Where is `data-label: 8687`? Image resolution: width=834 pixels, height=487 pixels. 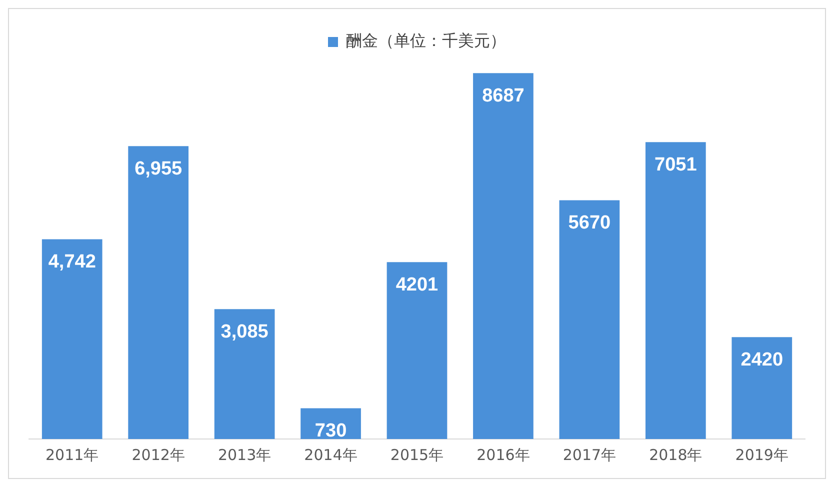
data-label: 8687 is located at coordinates (503, 95).